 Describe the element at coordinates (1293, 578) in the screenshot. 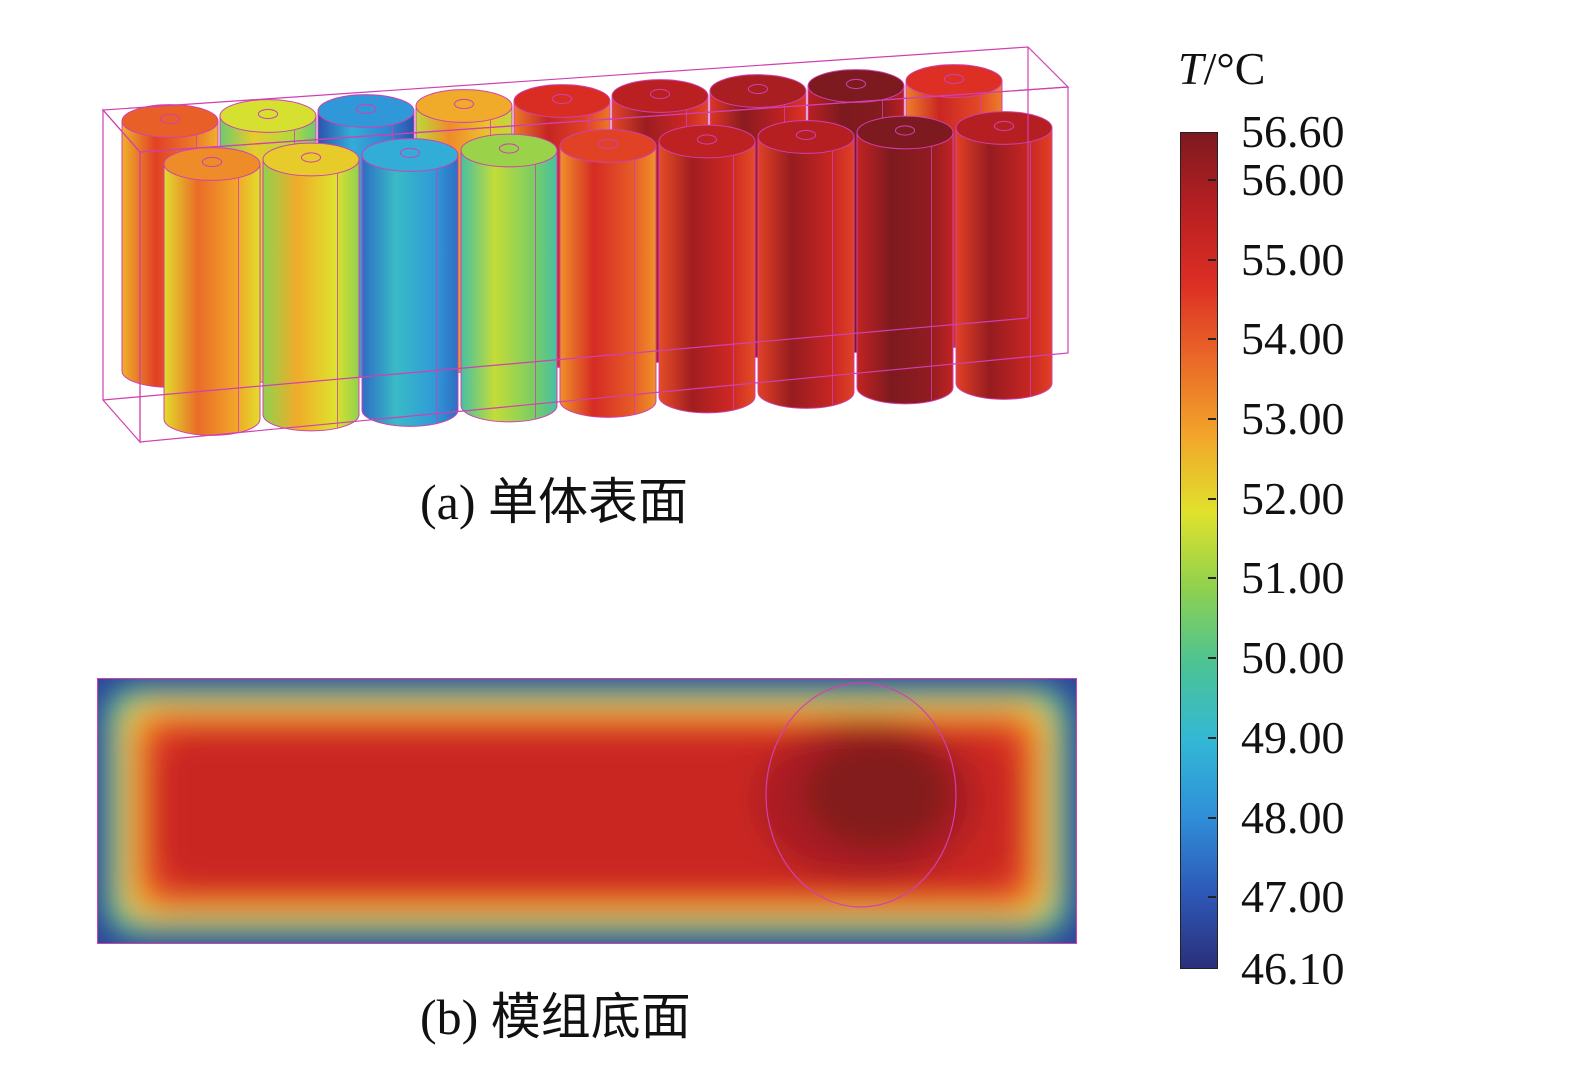

I see `legend-tick-label: 51.00` at that location.